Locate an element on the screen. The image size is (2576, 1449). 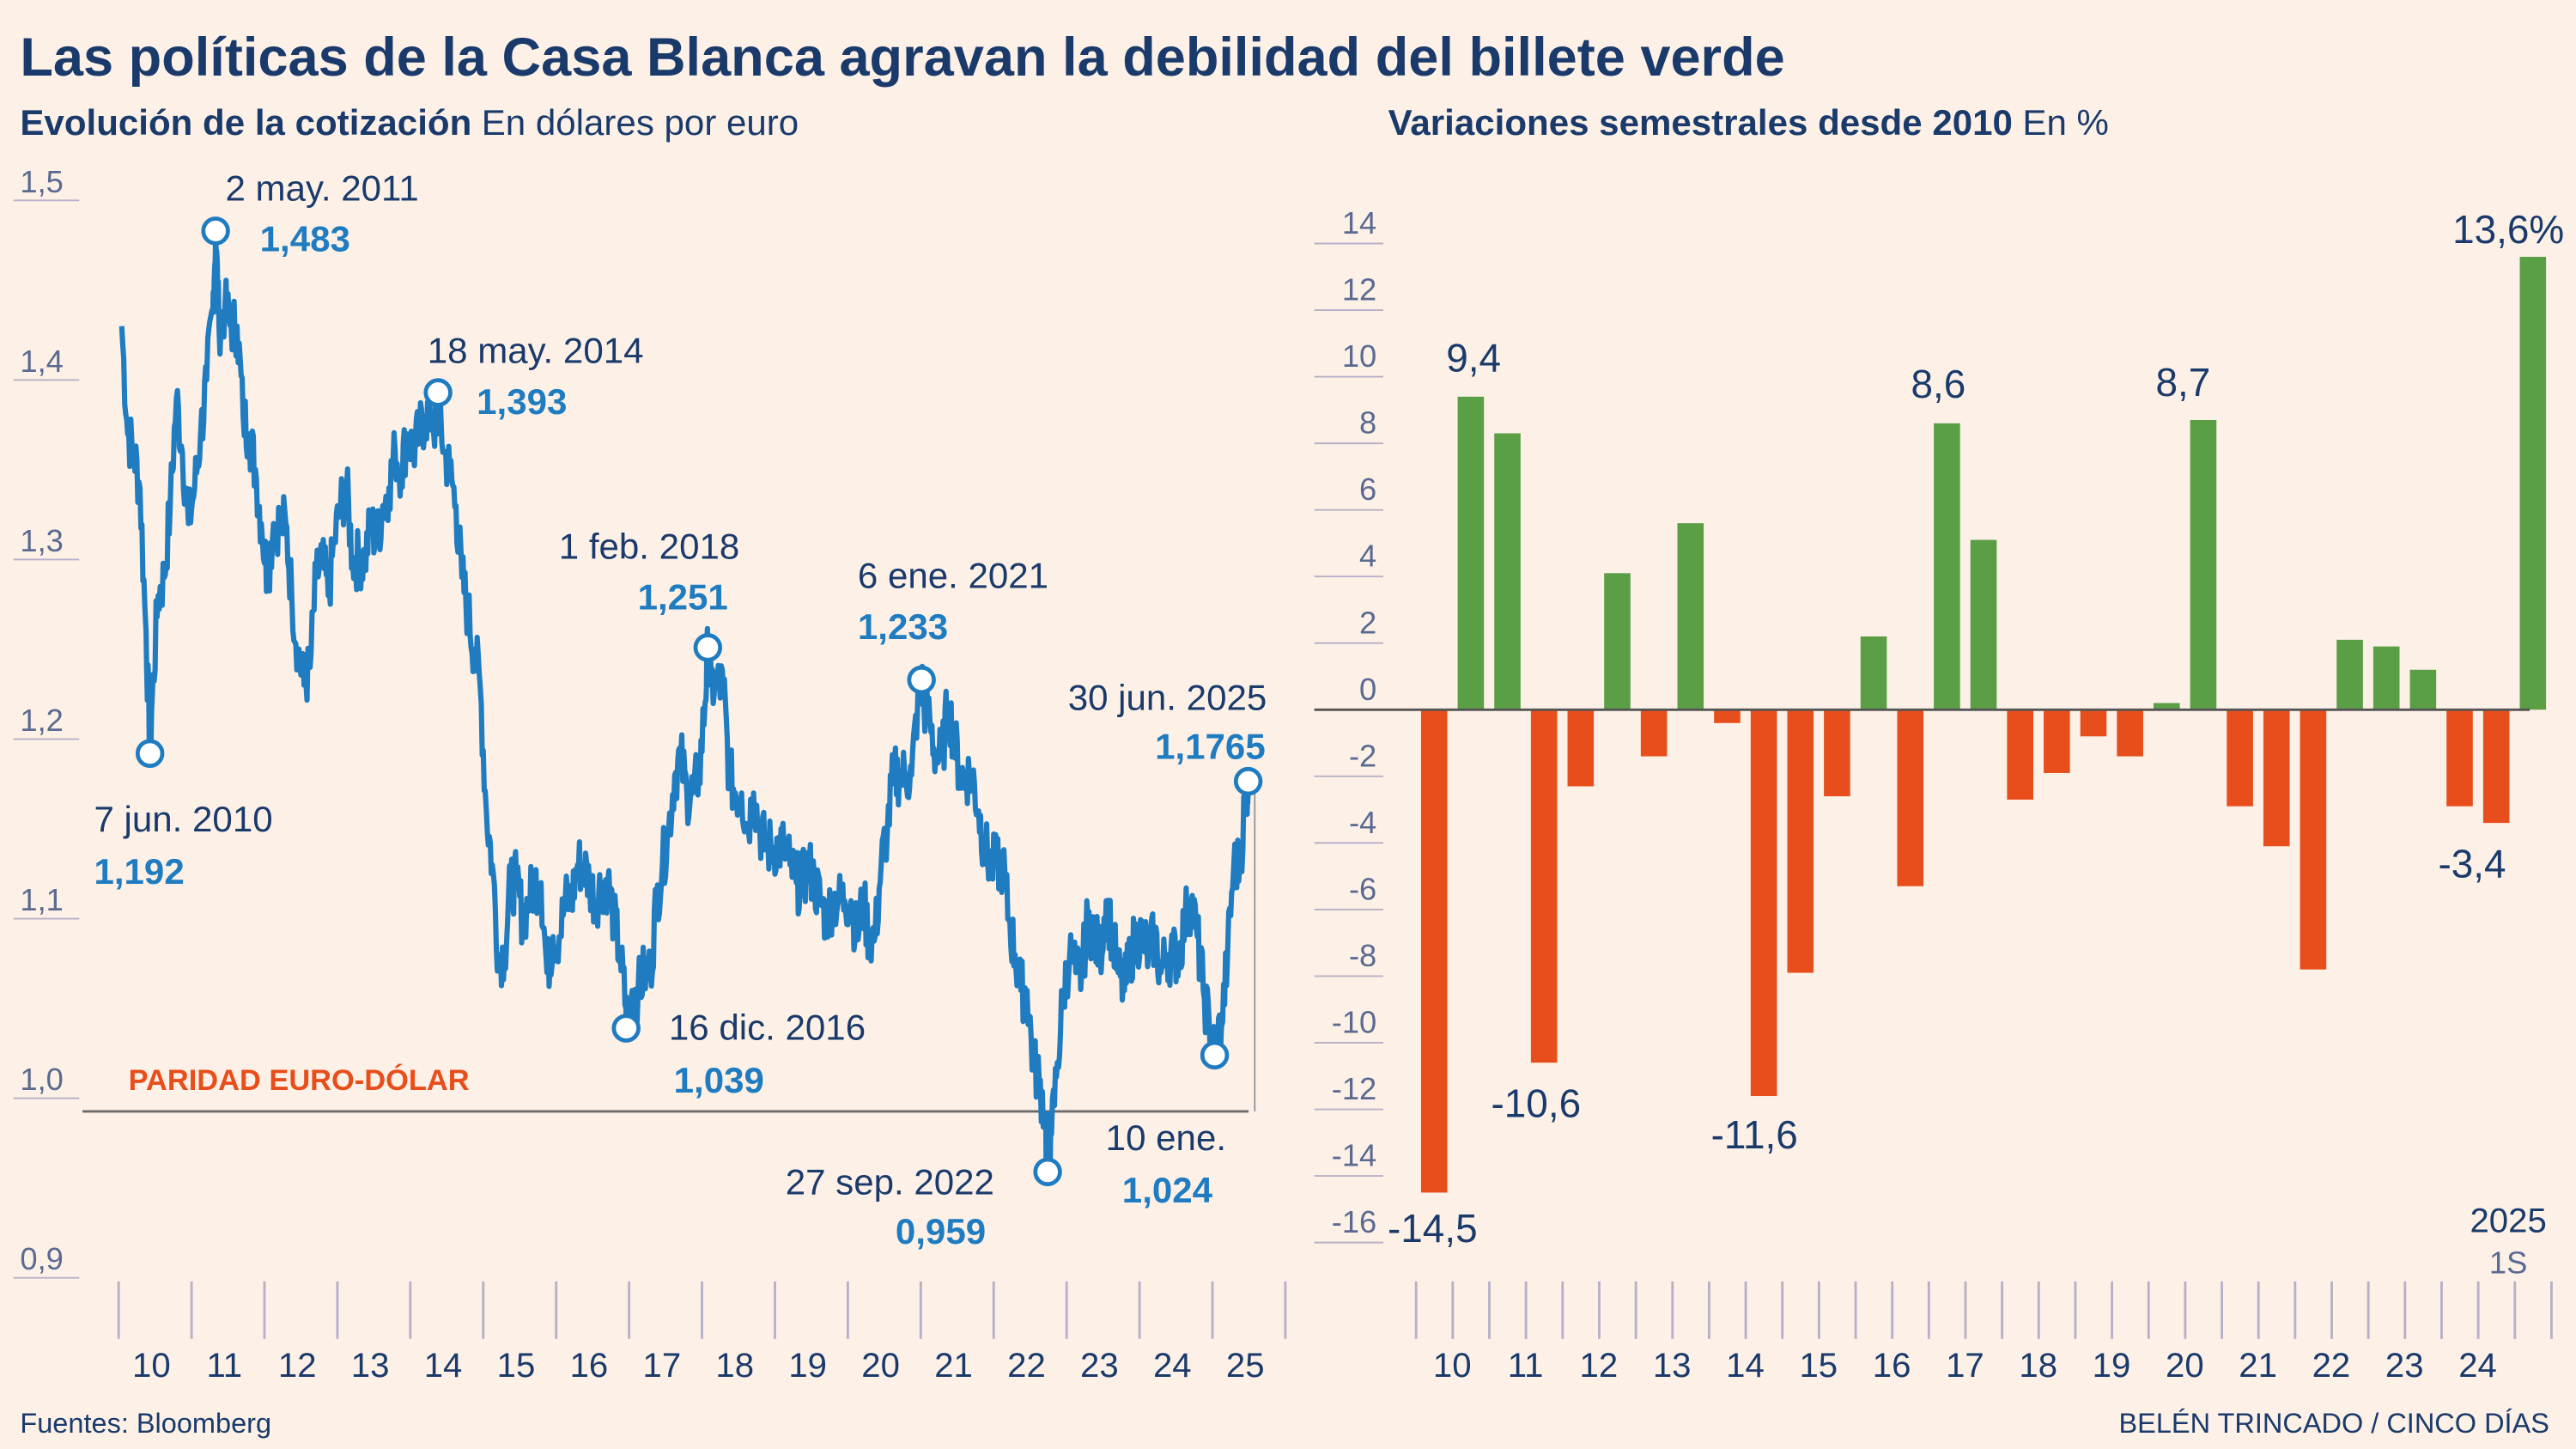
bar-2017-2S is located at coordinates (1983, 624).